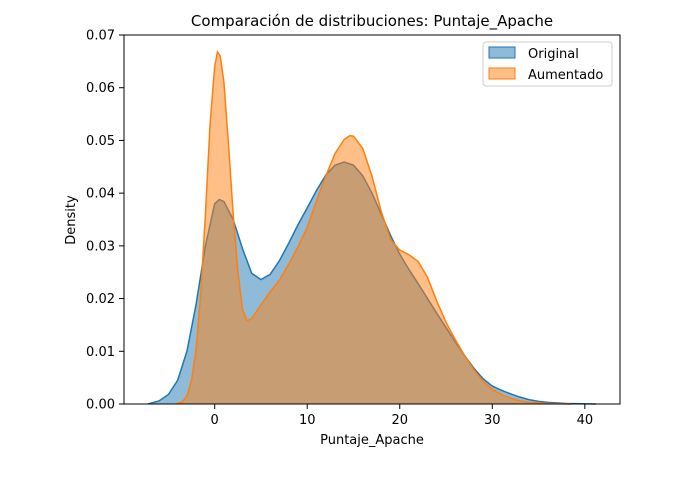 The width and height of the screenshot is (694, 478). What do you see at coordinates (100, 299) in the screenshot?
I see `y-tick-label-2: 0.02` at bounding box center [100, 299].